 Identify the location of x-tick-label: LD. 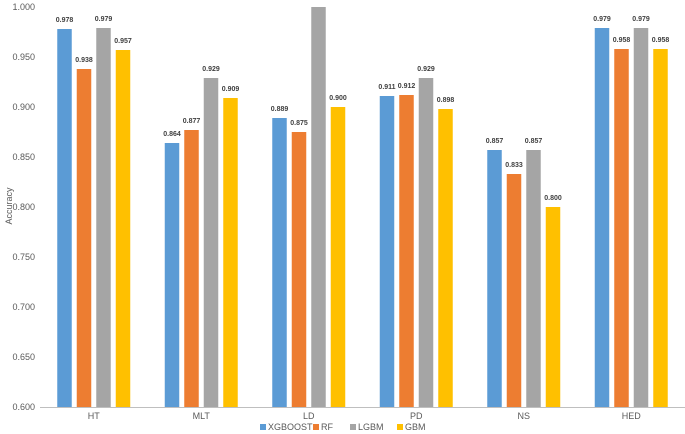
(309, 416).